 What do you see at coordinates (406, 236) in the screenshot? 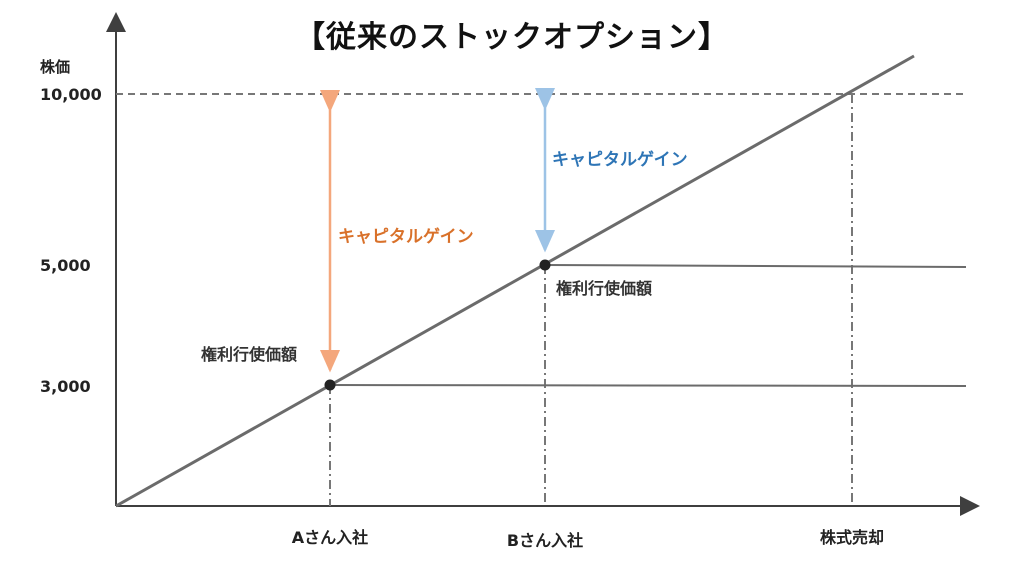
I see `capital-gain-label-a: キャピタルゲイン` at bounding box center [406, 236].